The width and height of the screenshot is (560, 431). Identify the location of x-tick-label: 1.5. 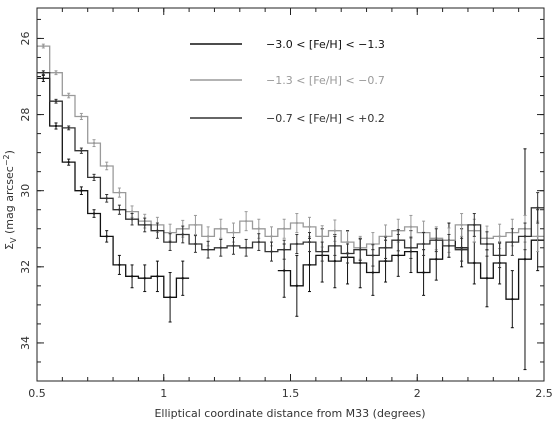
(291, 393).